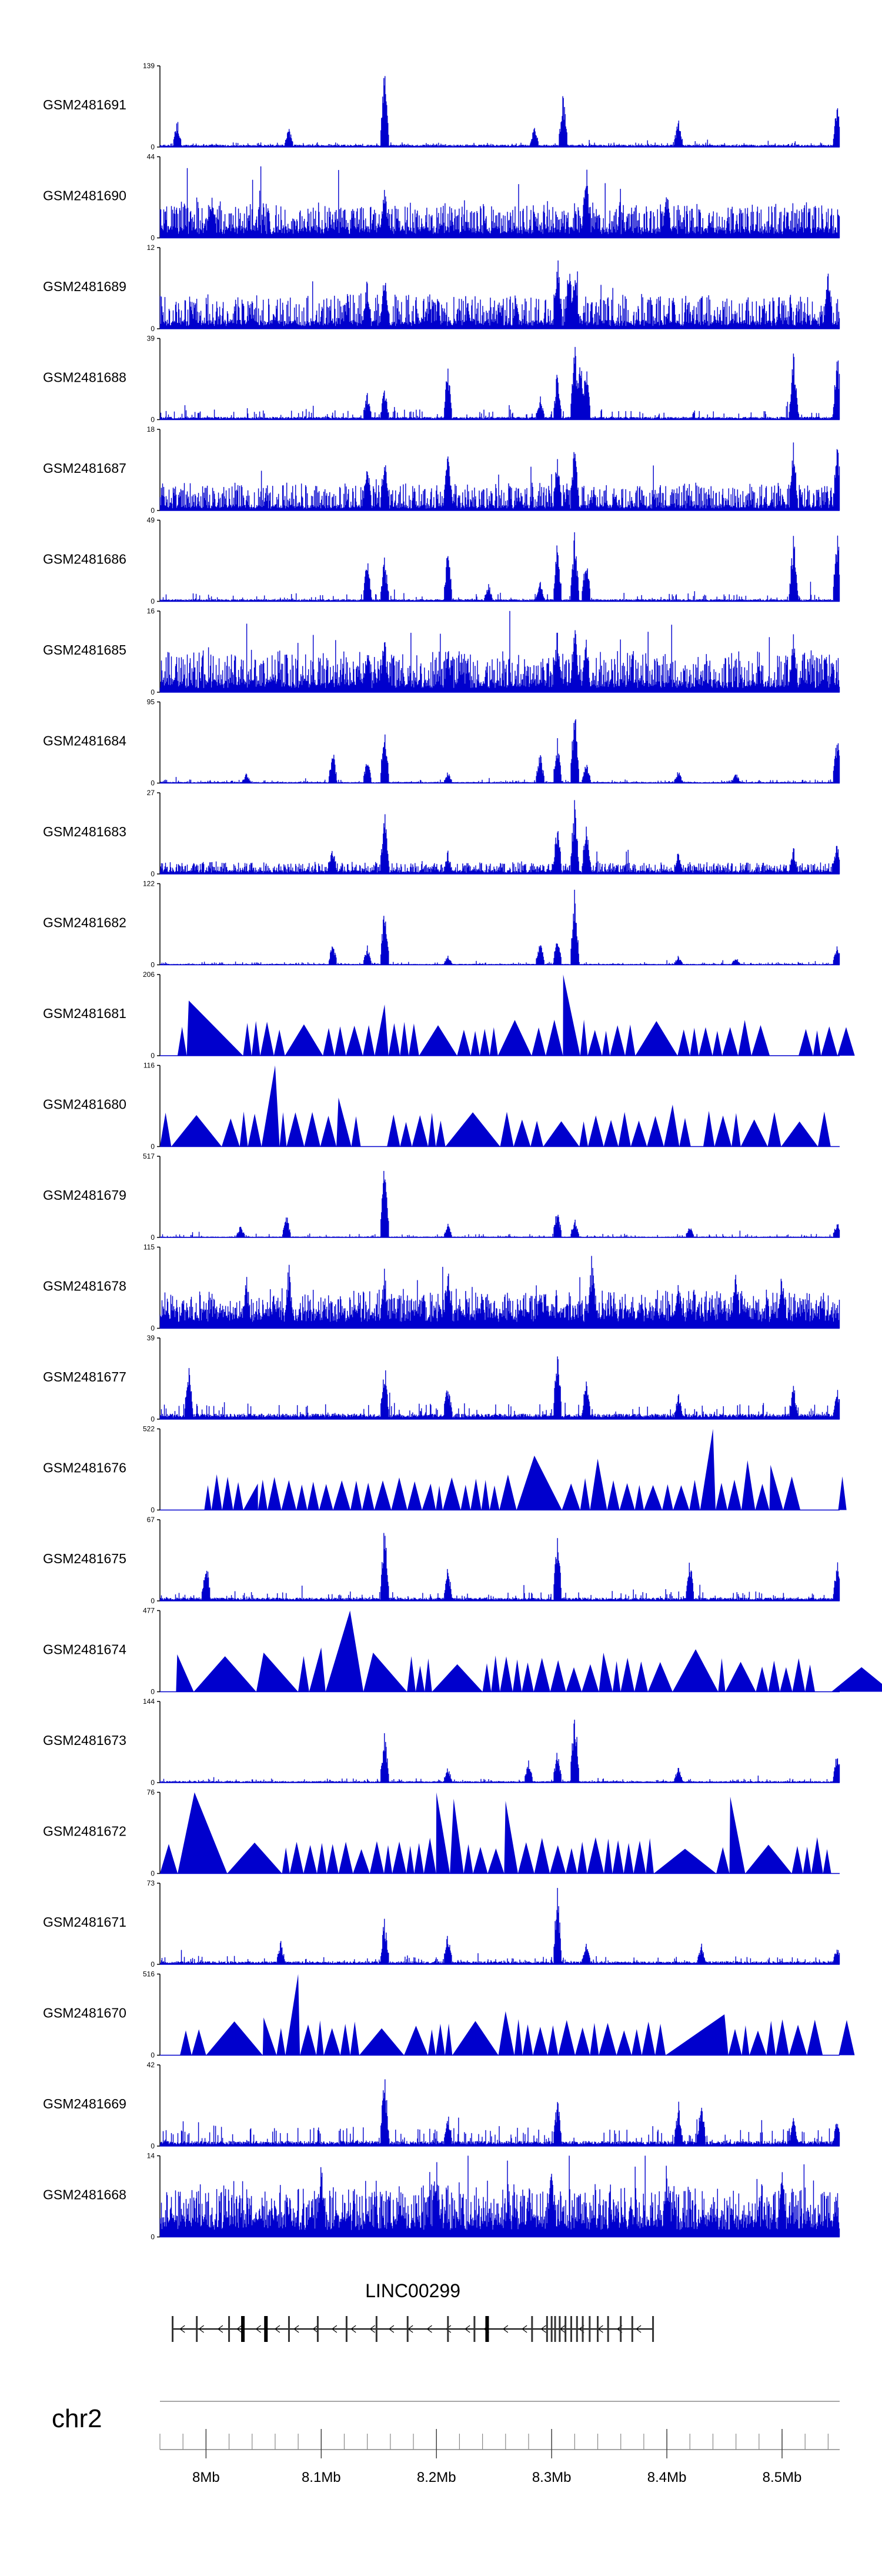  I want to click on y-axis-max-label: 206, so click(149, 974).